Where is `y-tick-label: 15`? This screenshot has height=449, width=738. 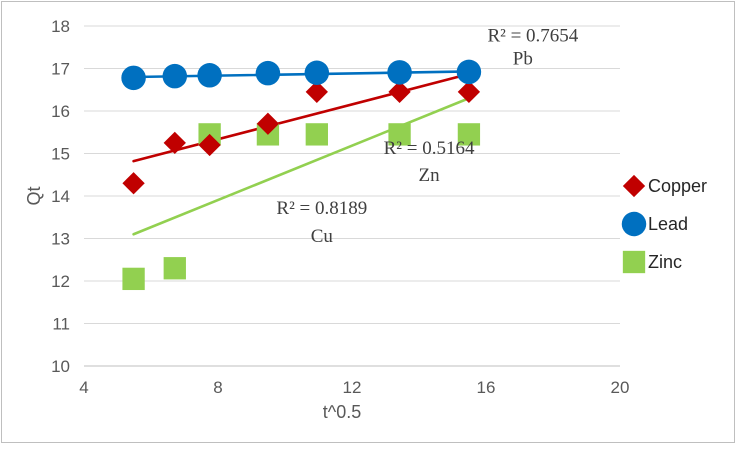 y-tick-label: 15 is located at coordinates (60, 154).